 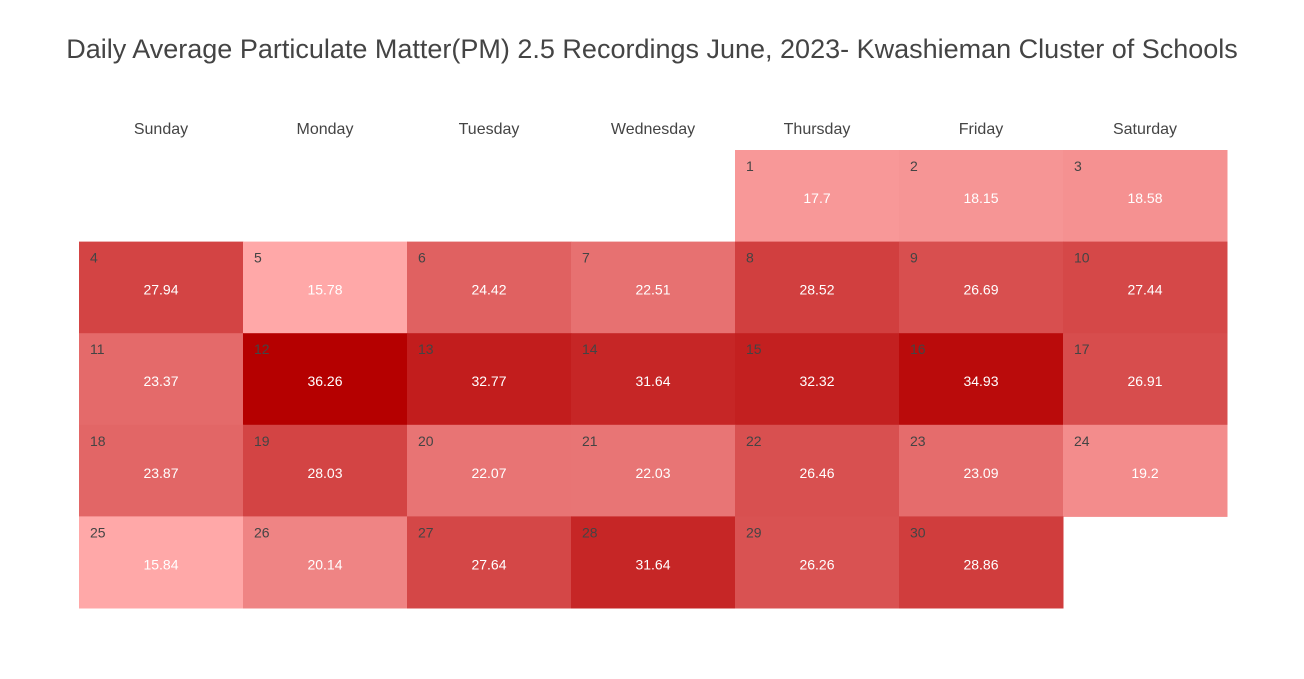 I want to click on day-value-label: 27.44, so click(x=1144, y=290).